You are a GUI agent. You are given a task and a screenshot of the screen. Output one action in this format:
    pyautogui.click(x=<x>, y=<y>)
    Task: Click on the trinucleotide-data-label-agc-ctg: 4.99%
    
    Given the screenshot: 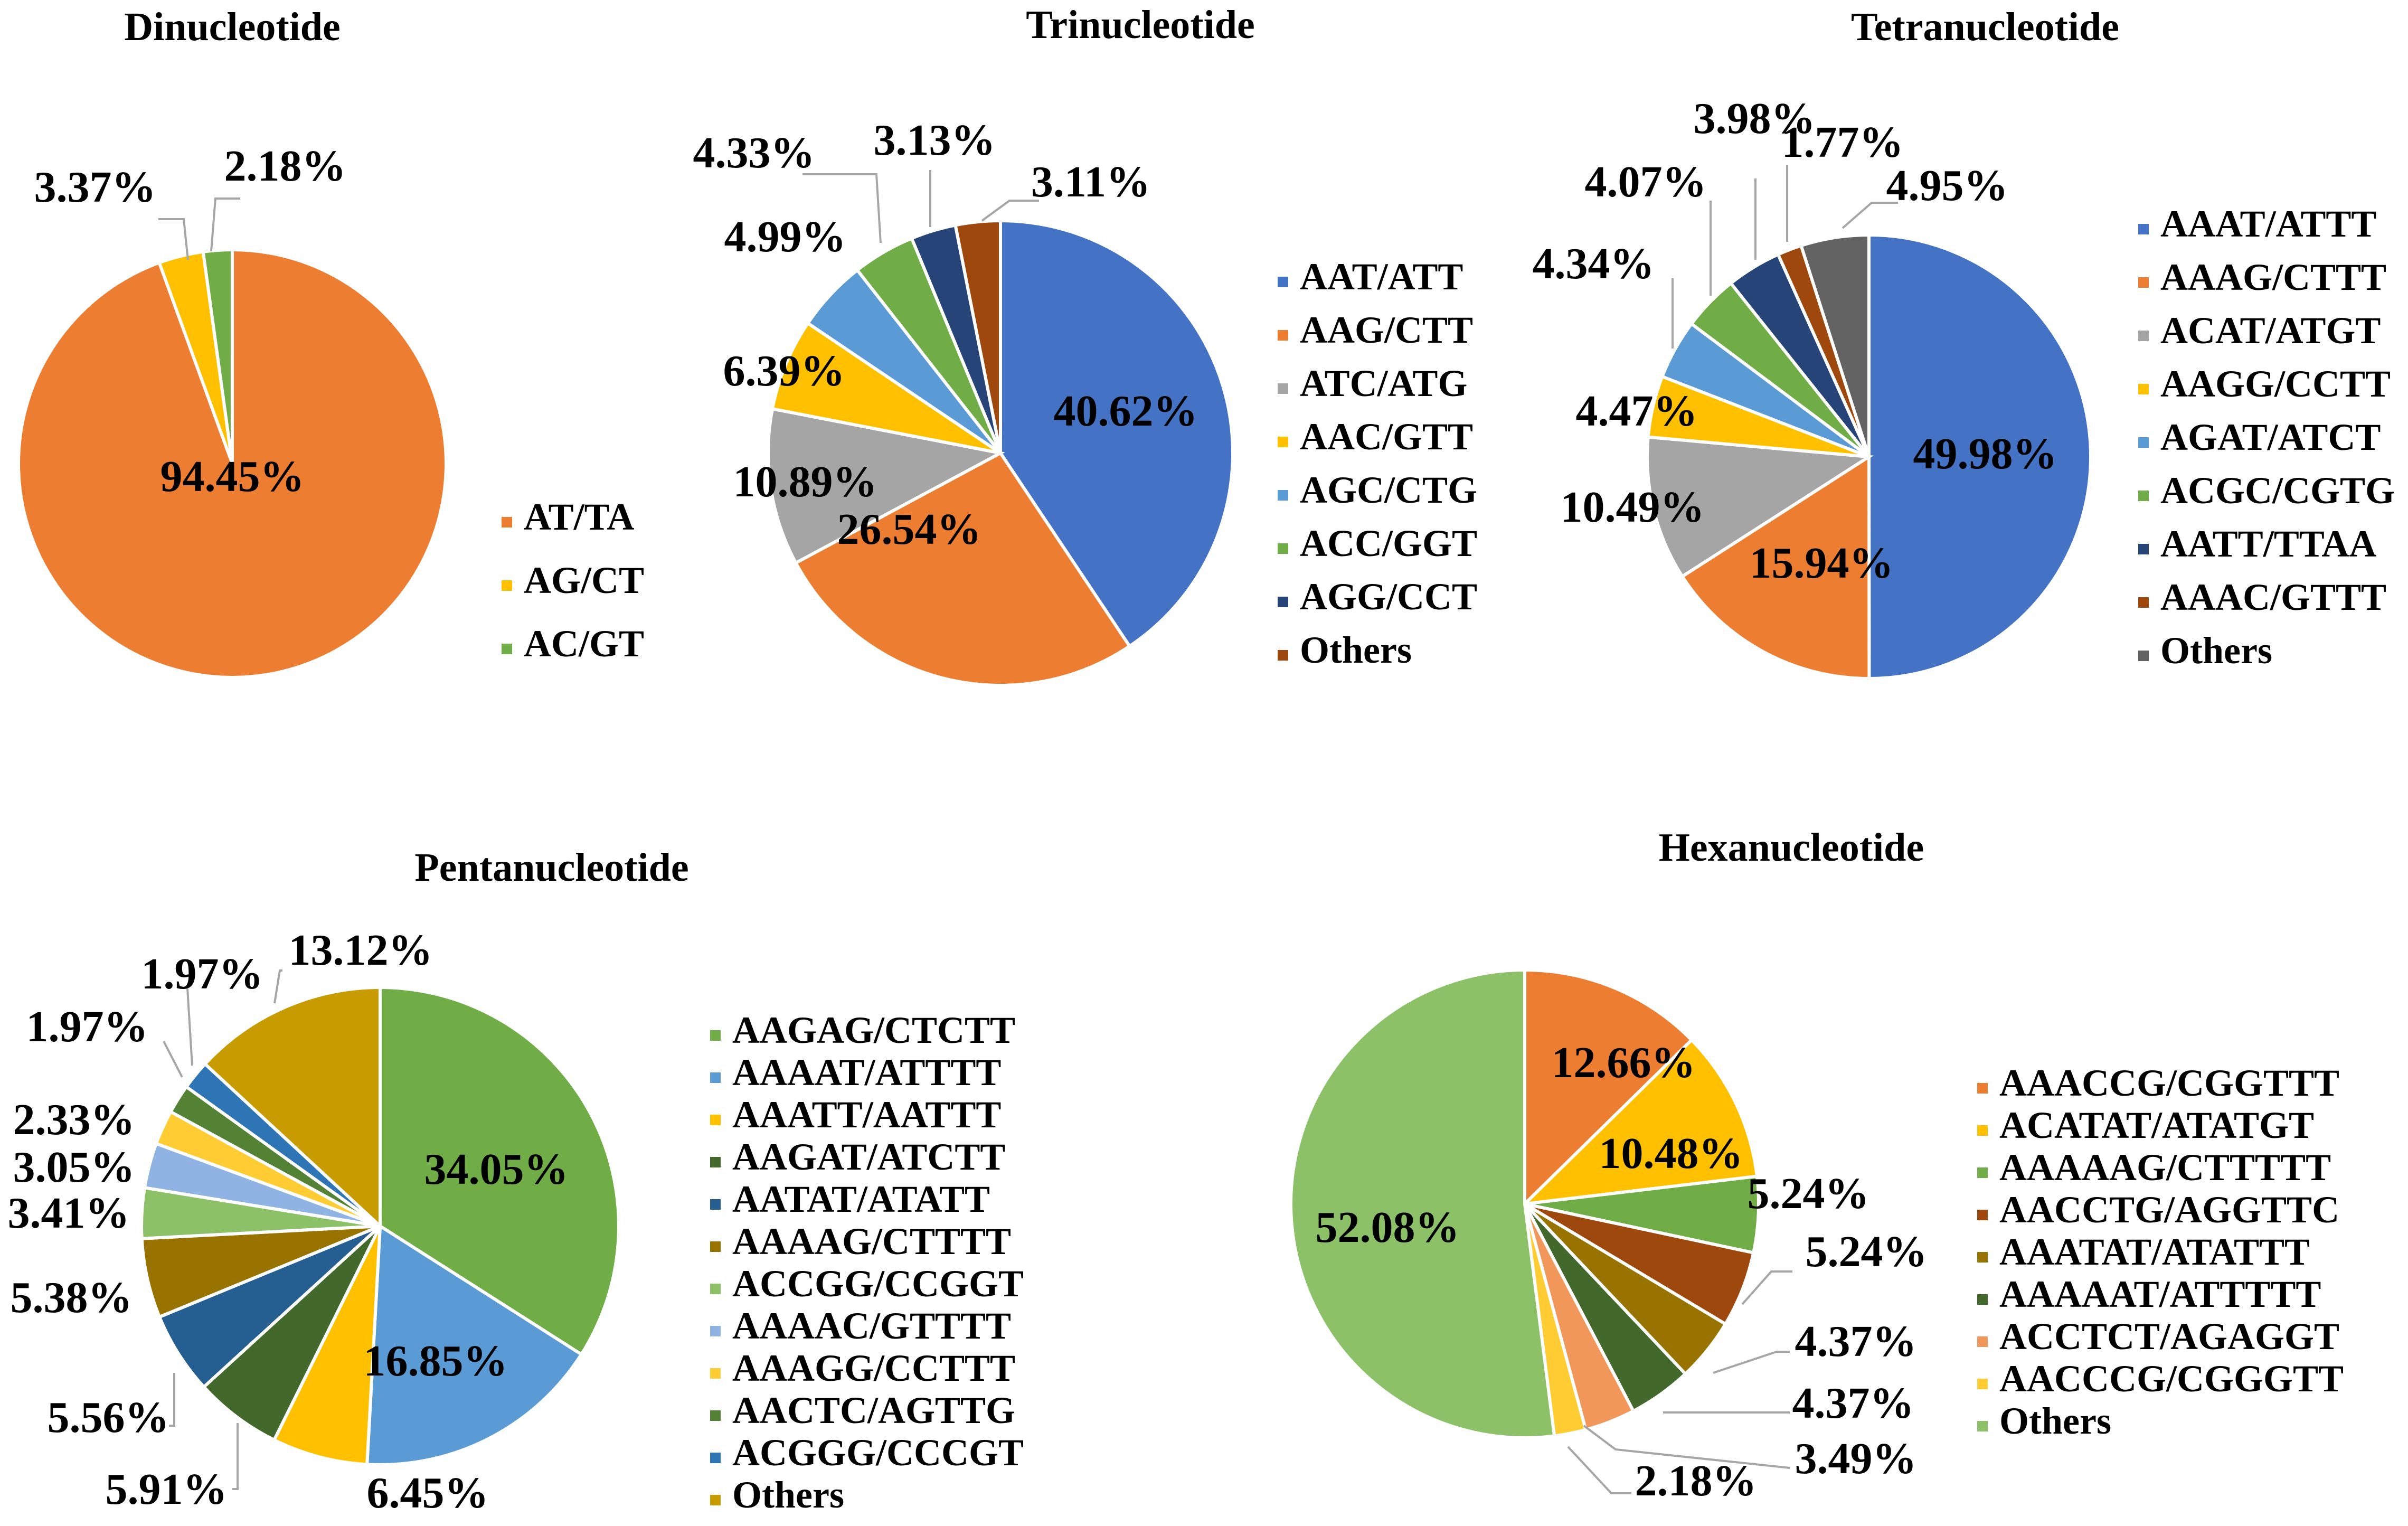 What is the action you would take?
    pyautogui.click(x=785, y=236)
    